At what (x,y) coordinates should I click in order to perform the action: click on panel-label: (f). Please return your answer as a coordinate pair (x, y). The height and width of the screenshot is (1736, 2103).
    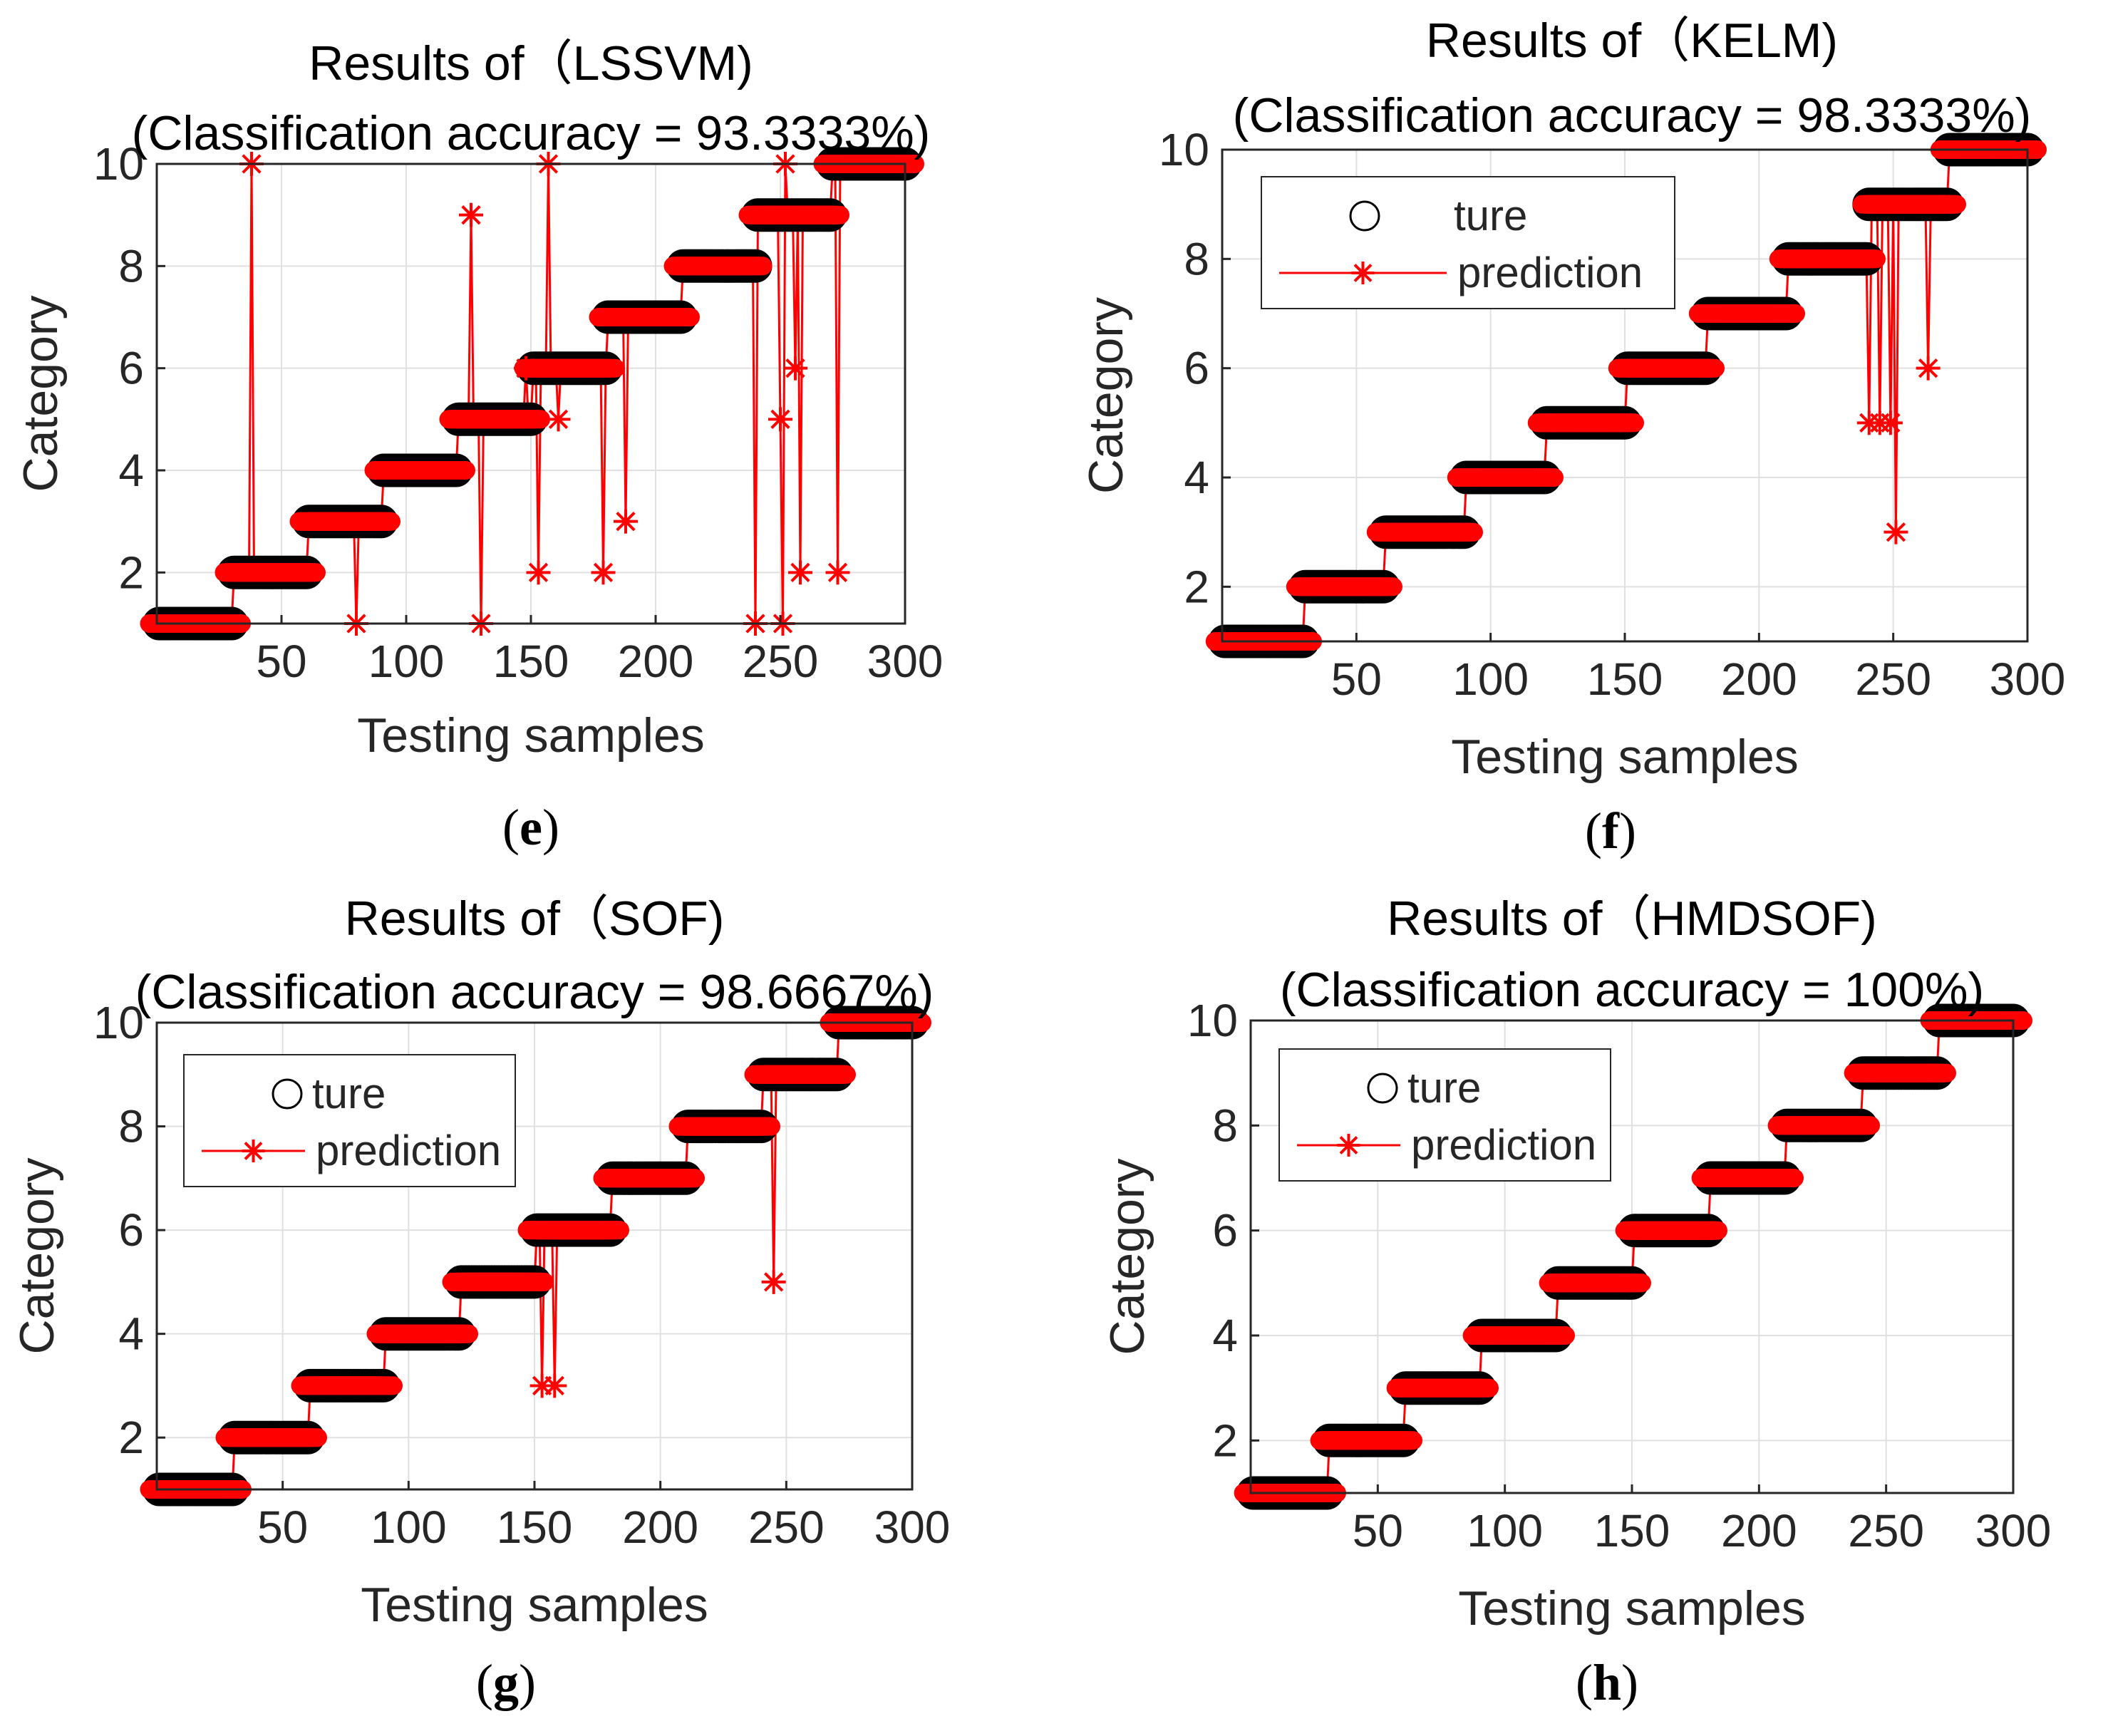
    Looking at the image, I should click on (1610, 831).